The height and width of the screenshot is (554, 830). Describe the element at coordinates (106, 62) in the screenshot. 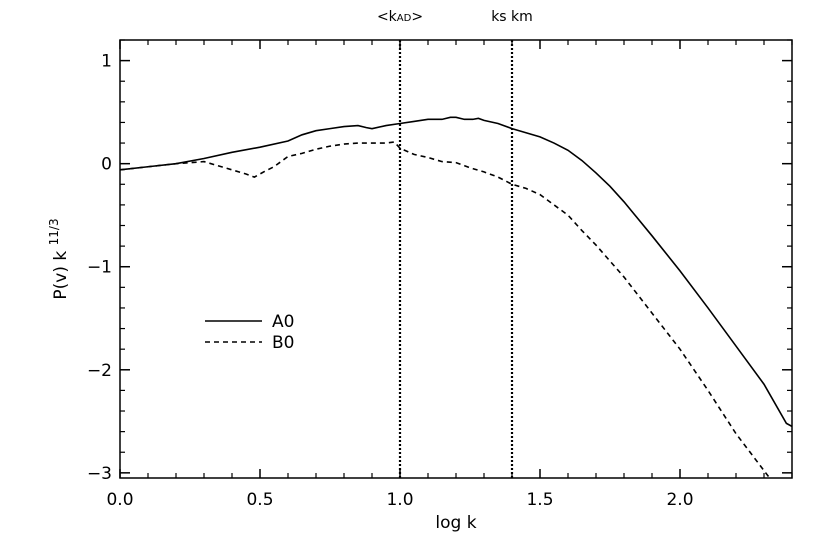

I see `y-tick-label: 1` at that location.